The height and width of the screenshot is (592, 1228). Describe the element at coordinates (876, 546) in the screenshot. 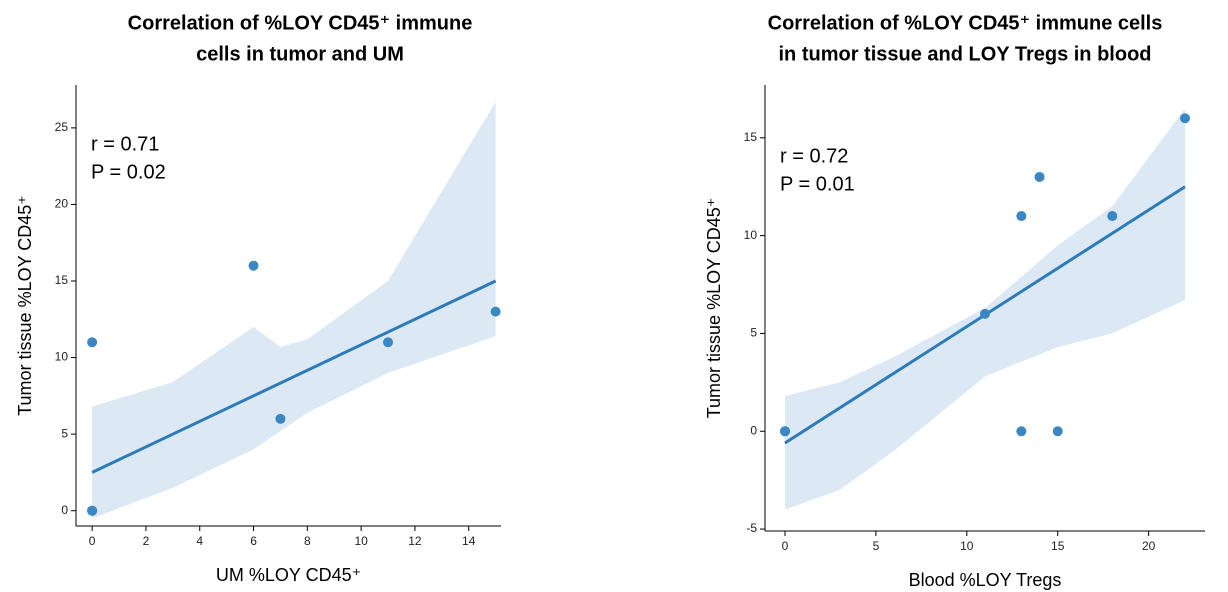

I see `x-tick-label: 5` at that location.